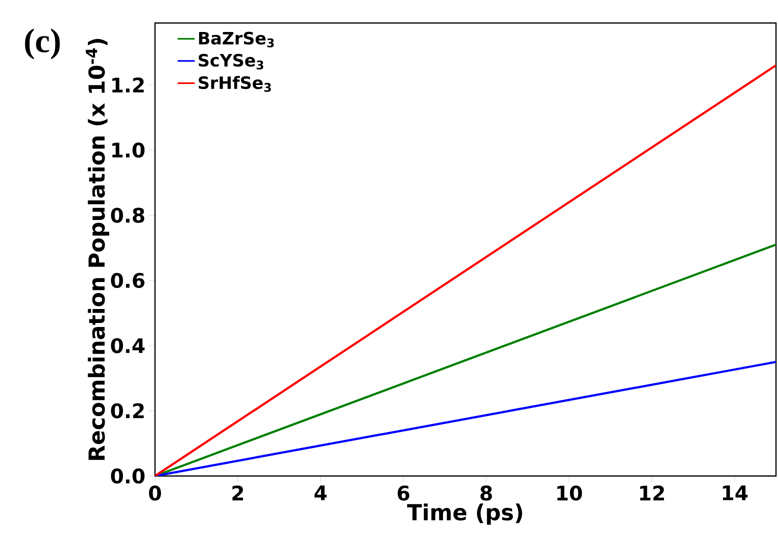  Describe the element at coordinates (128, 150) in the screenshot. I see `y-tick-label: 1.0` at that location.